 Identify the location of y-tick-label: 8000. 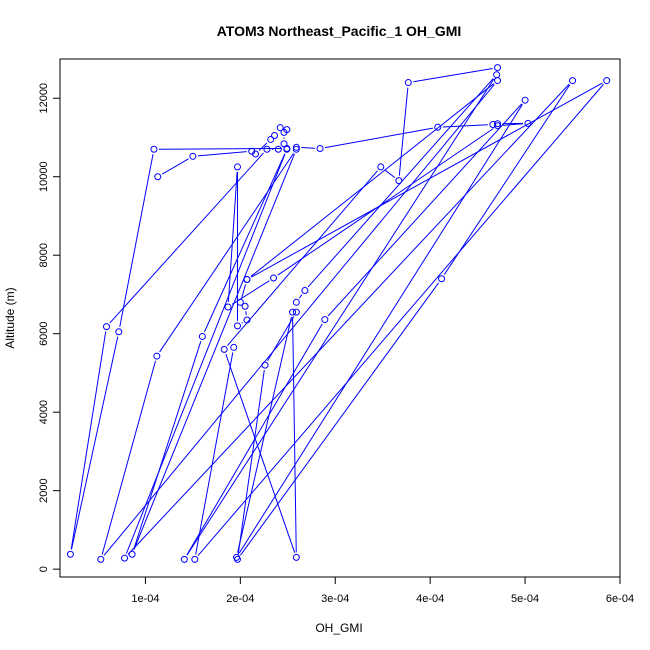
(44, 255).